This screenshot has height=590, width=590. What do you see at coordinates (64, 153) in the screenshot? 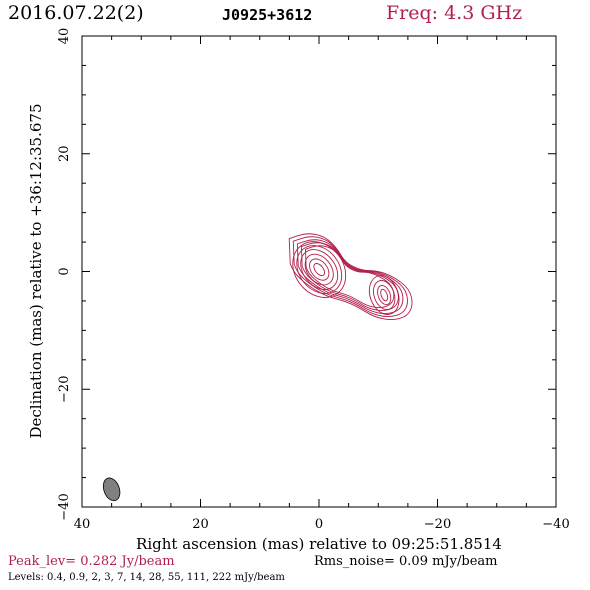
I see `y-tick-label: 20` at bounding box center [64, 153].